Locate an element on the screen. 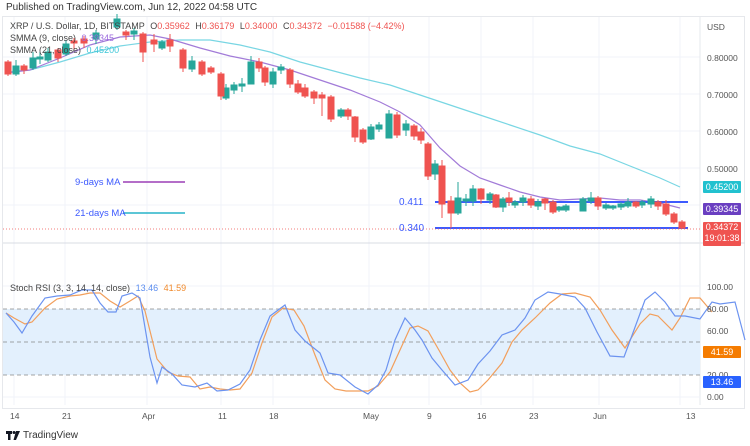 The height and width of the screenshot is (446, 750). stoch-k-badge: 13.46 is located at coordinates (722, 382).